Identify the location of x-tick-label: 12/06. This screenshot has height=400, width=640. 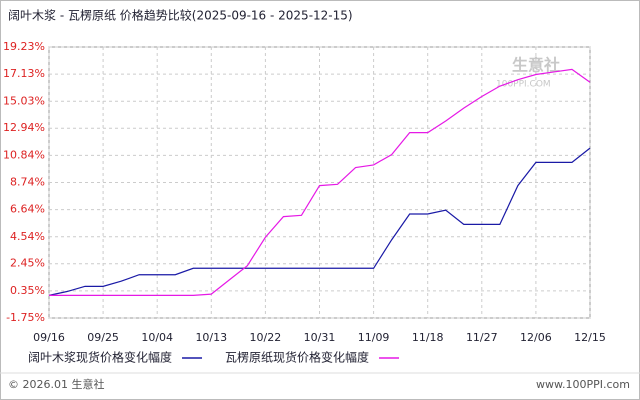
(536, 337).